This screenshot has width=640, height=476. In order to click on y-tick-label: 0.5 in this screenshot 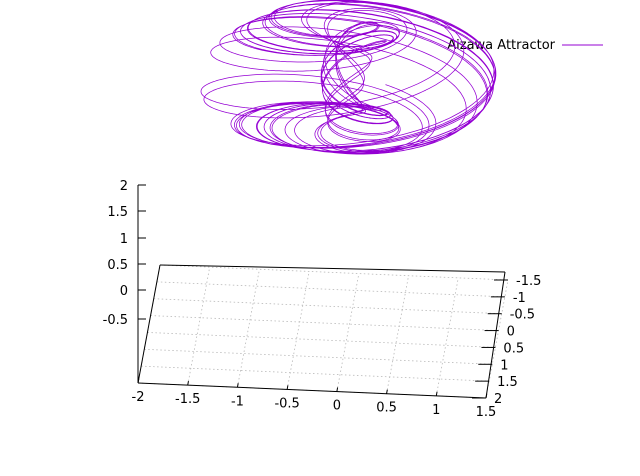, I will do `click(513, 348)`.